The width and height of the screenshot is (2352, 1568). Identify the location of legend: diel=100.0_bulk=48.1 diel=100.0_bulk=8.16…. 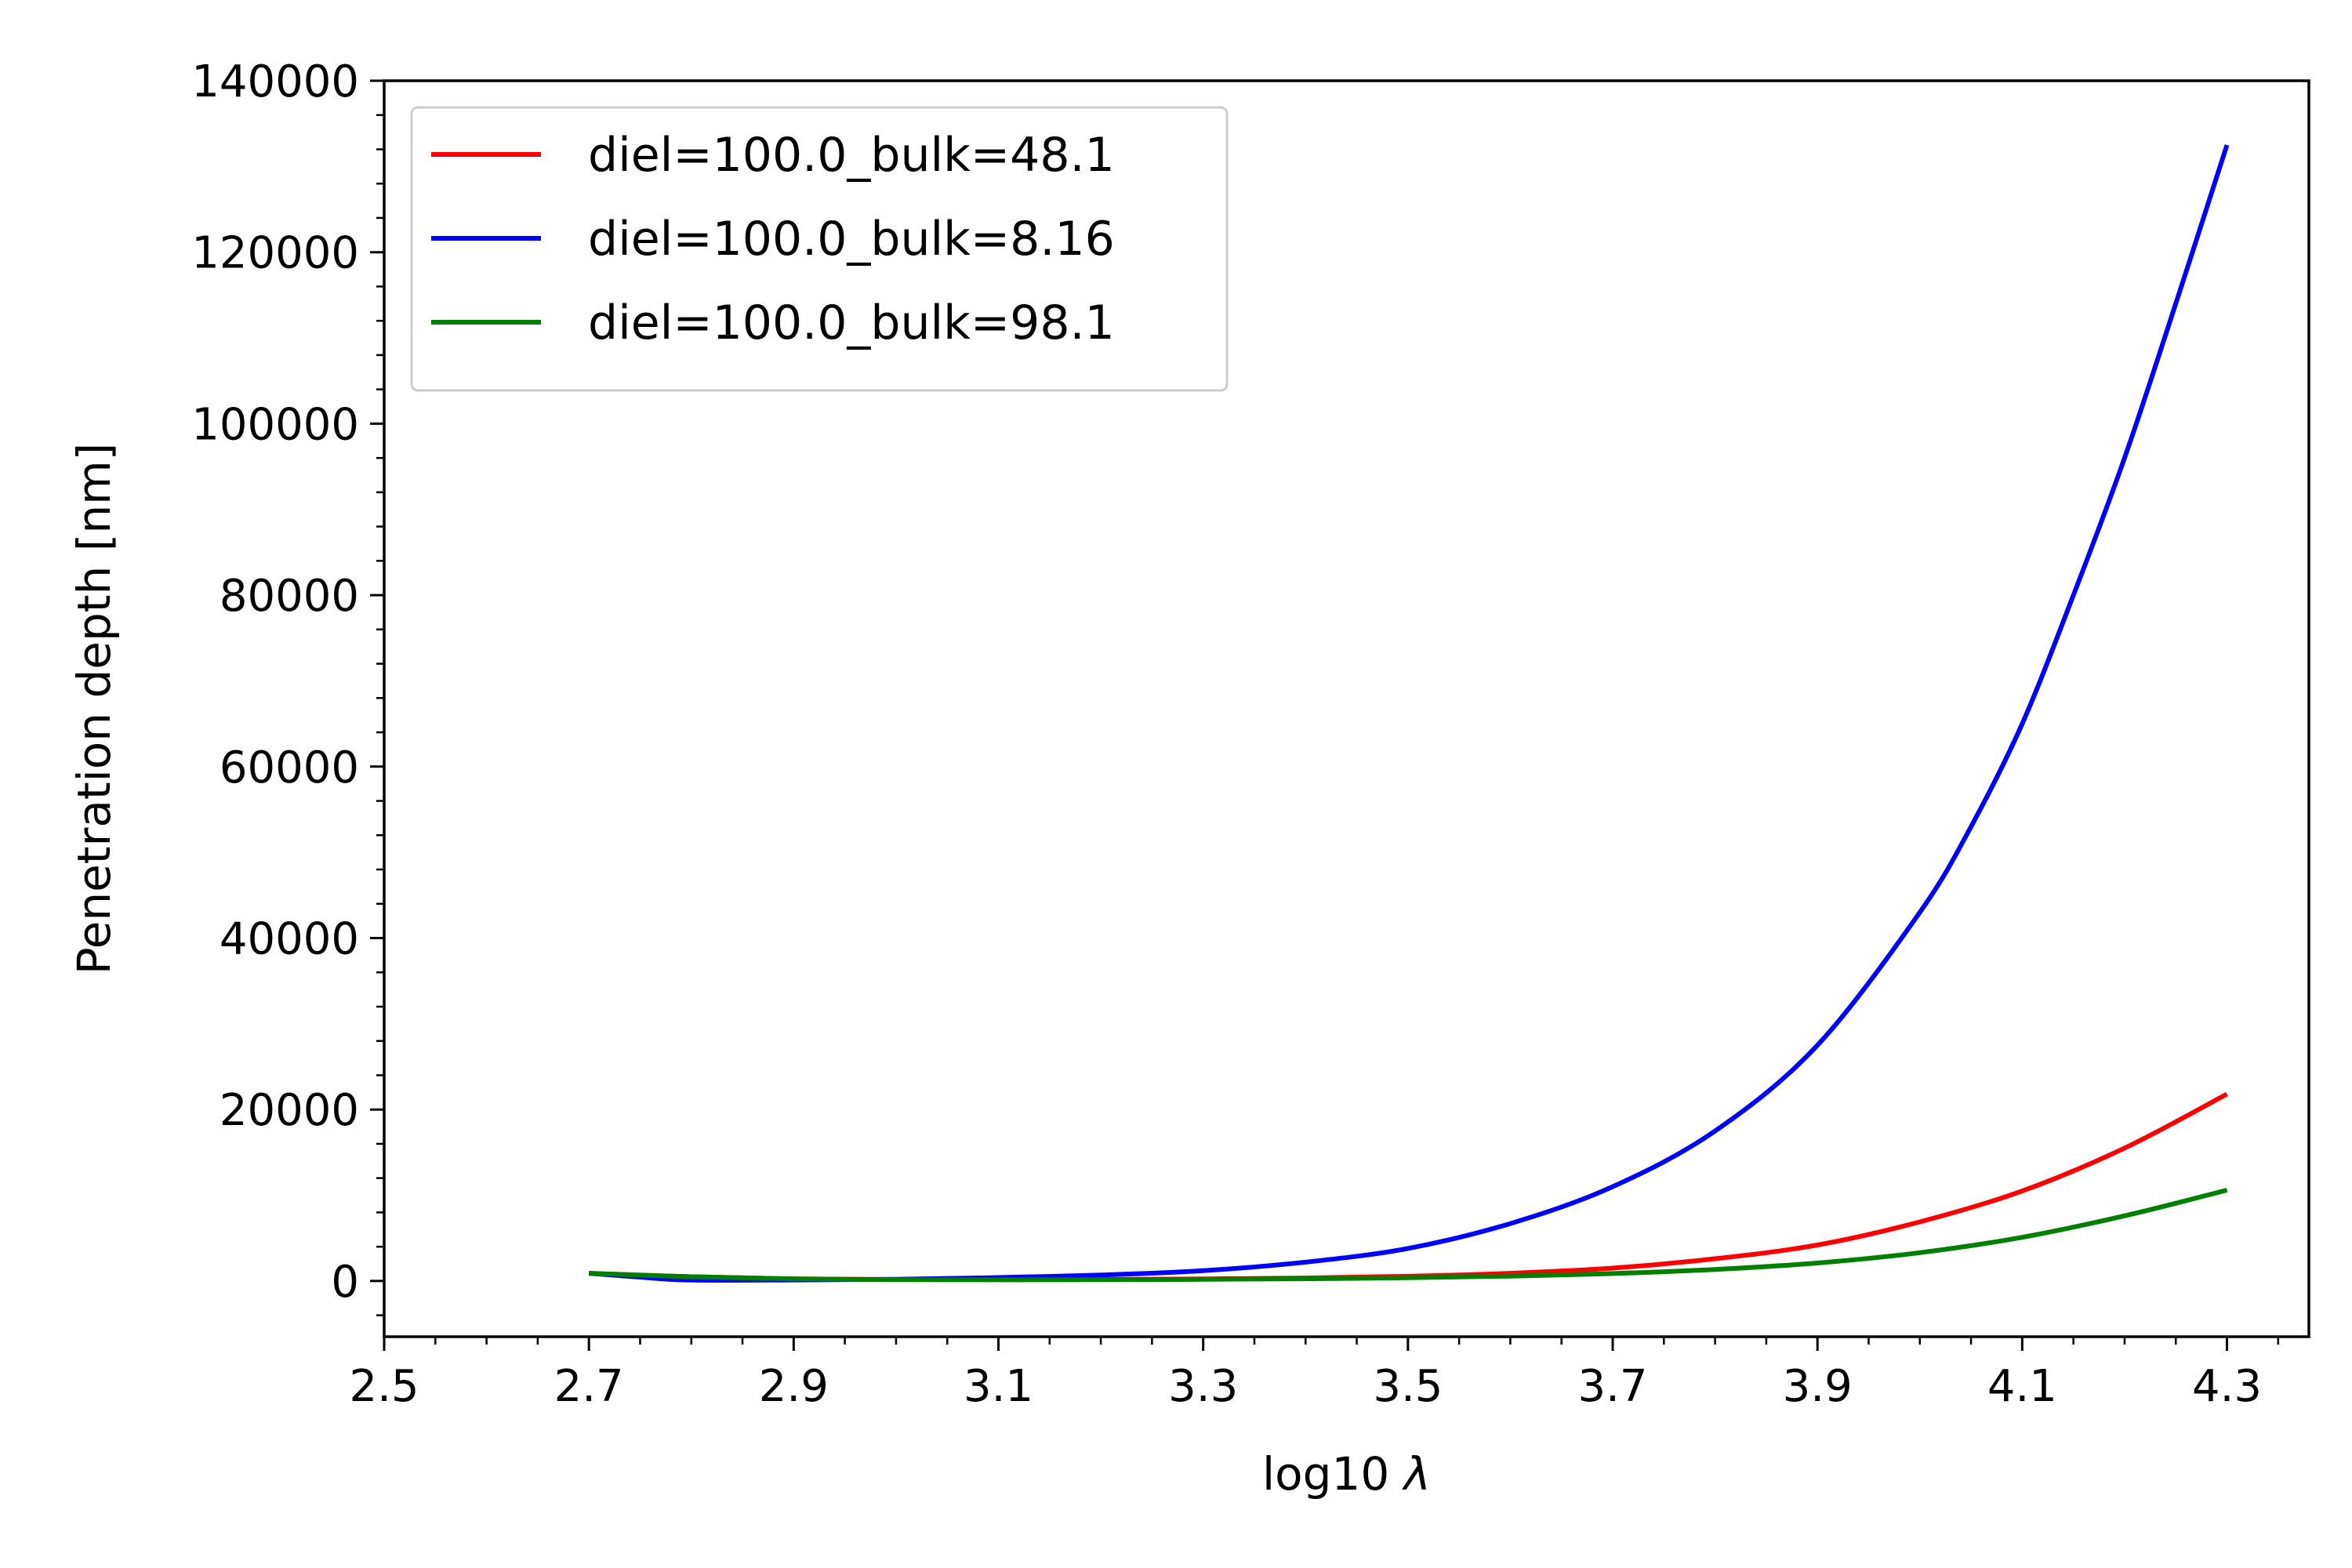
(819, 249).